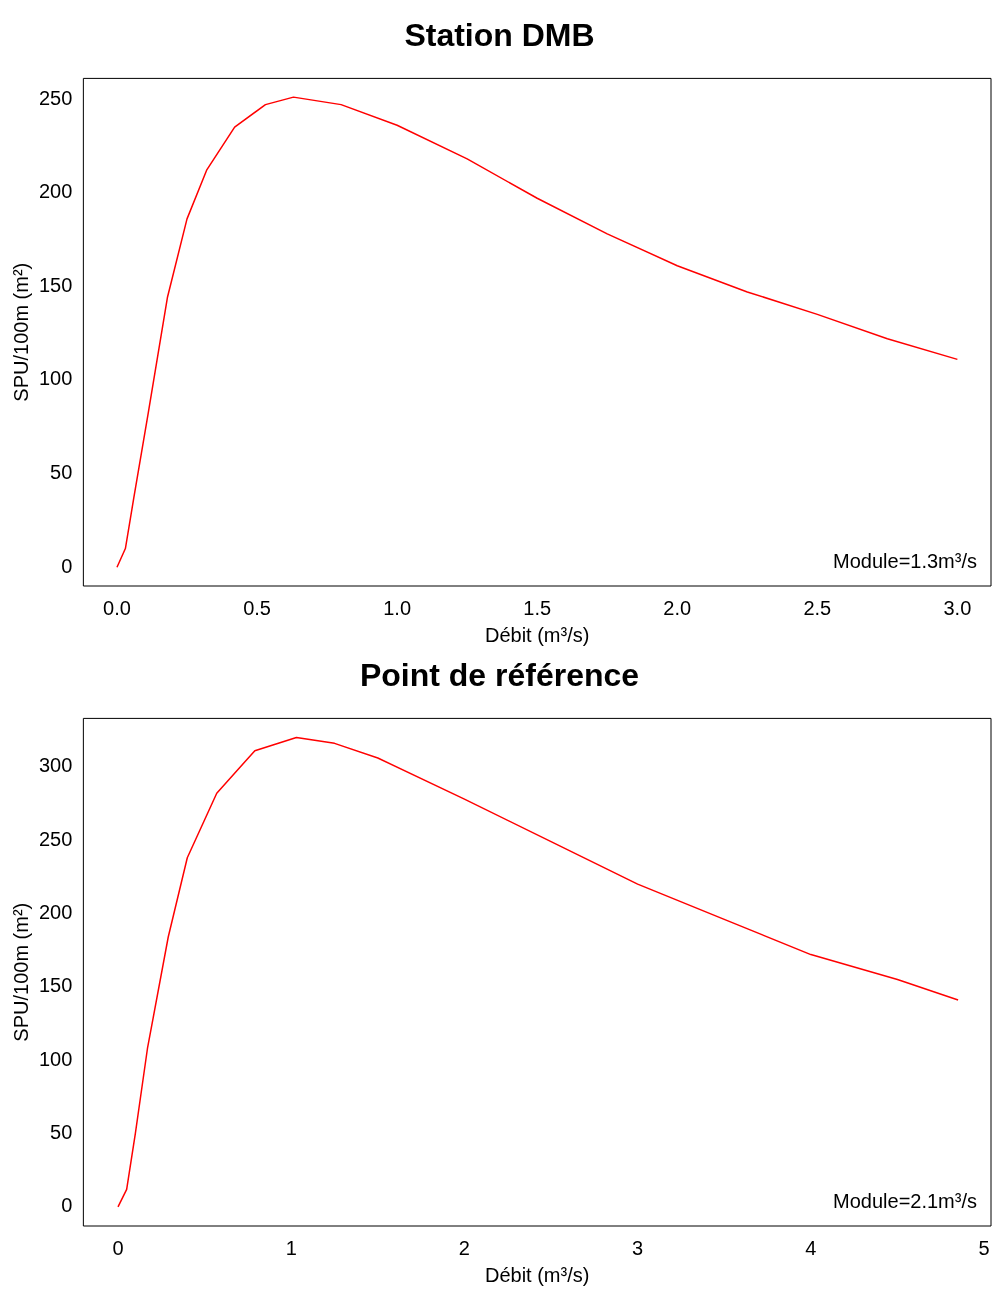 This screenshot has height=1305, width=1007. I want to click on x-tick-label: 2.0, so click(677, 607).